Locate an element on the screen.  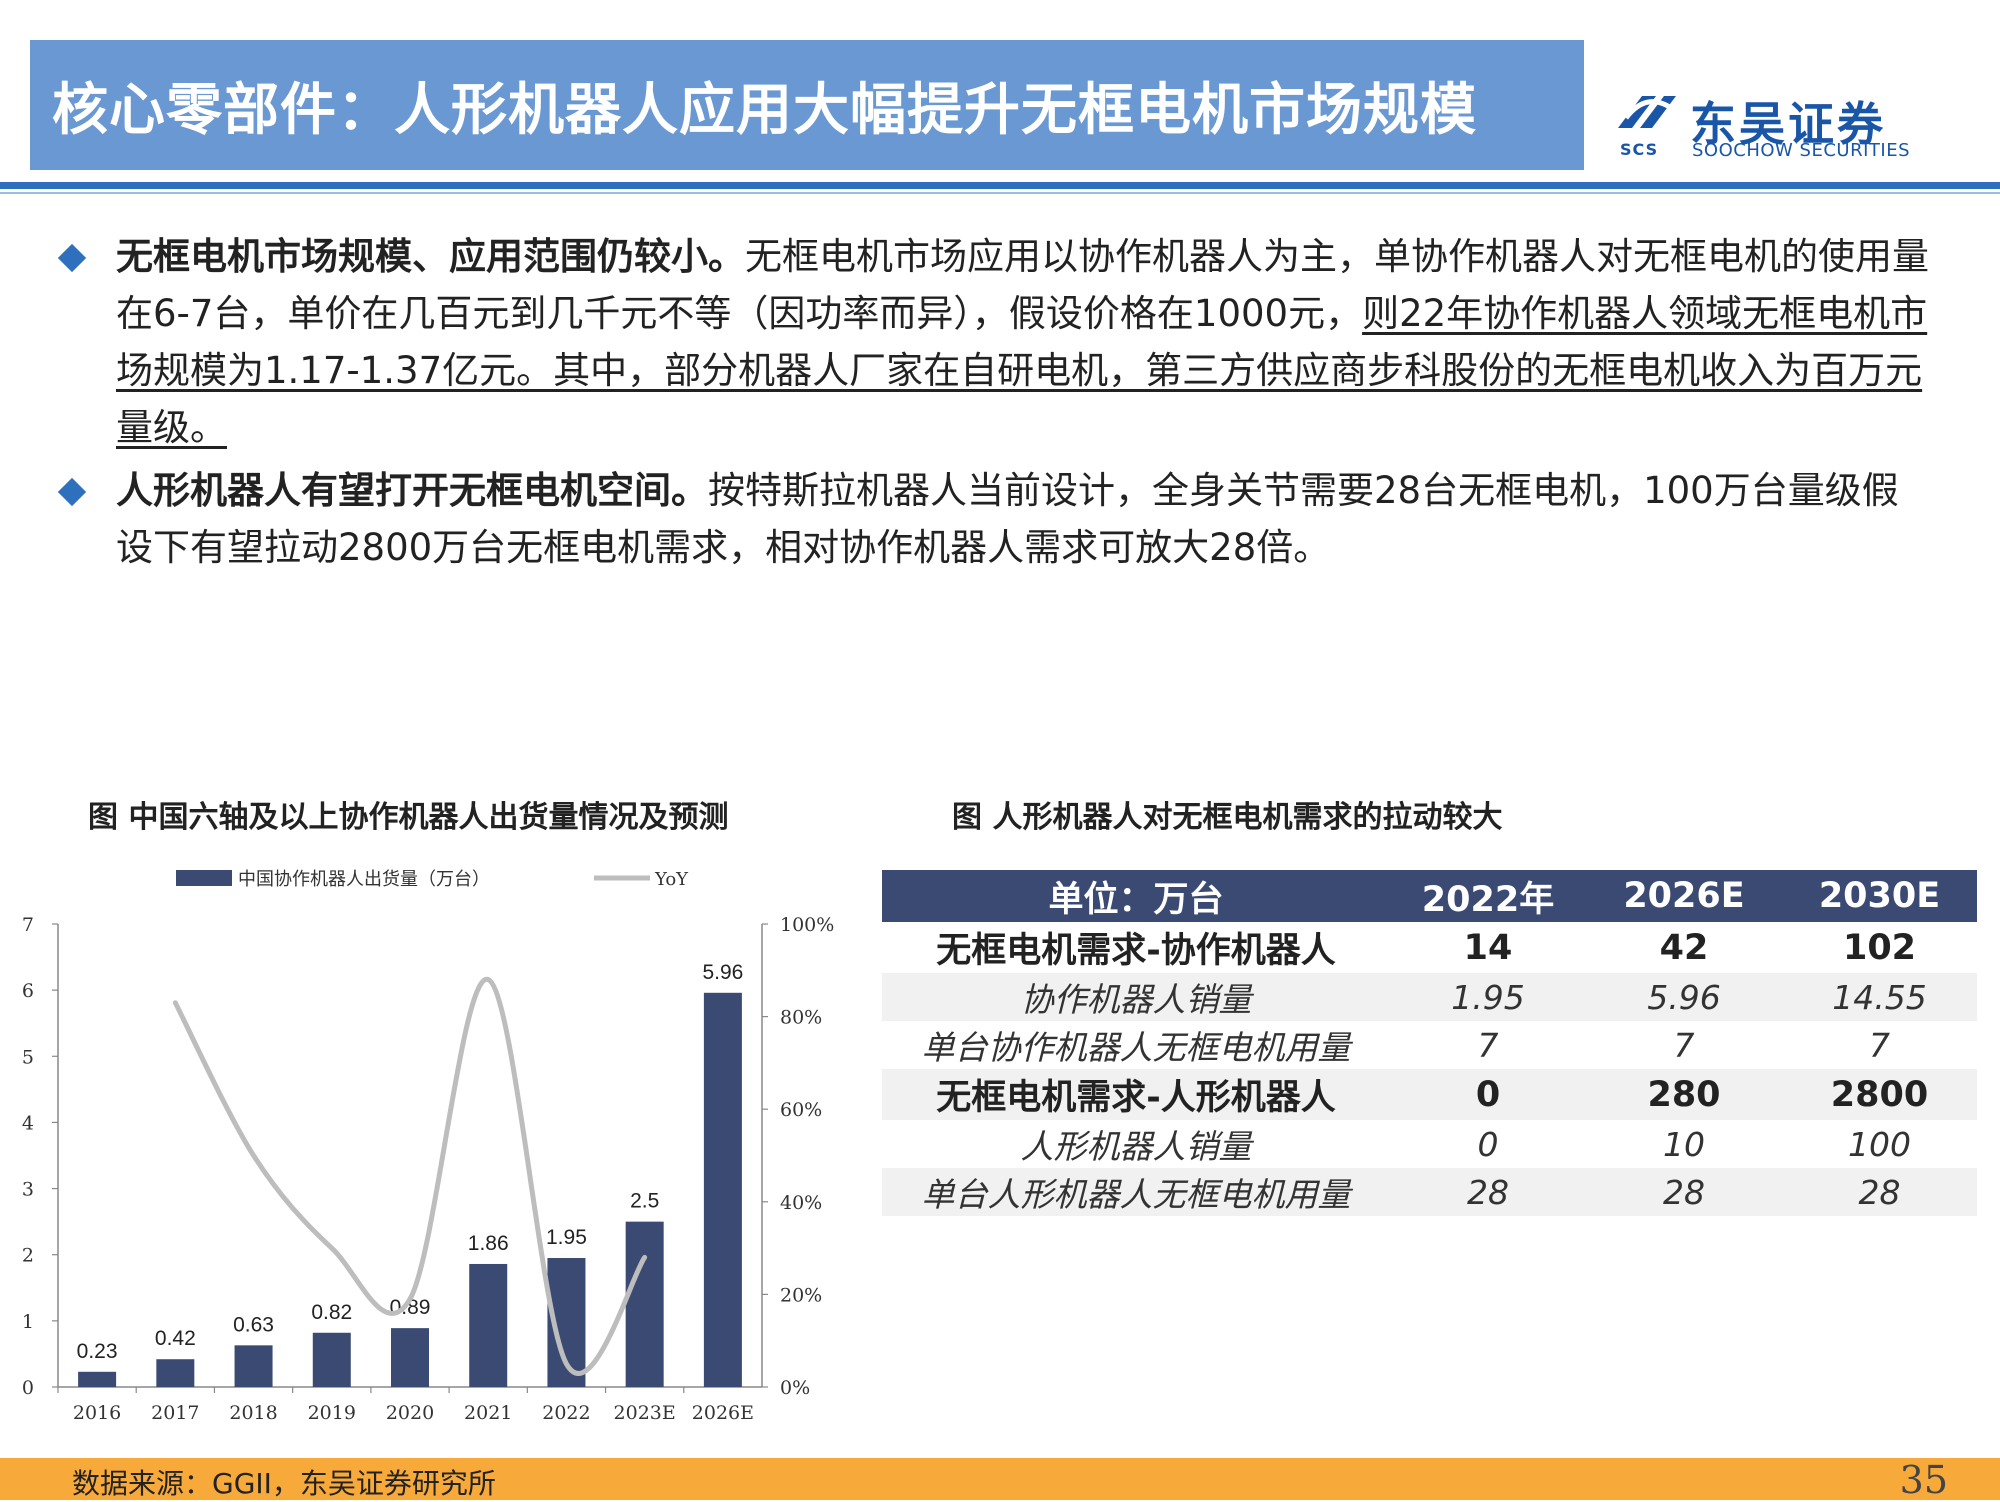
company-logo: SCS 东吴证券 SOOCHOW SECURITIES is located at coordinates (1782, 124).